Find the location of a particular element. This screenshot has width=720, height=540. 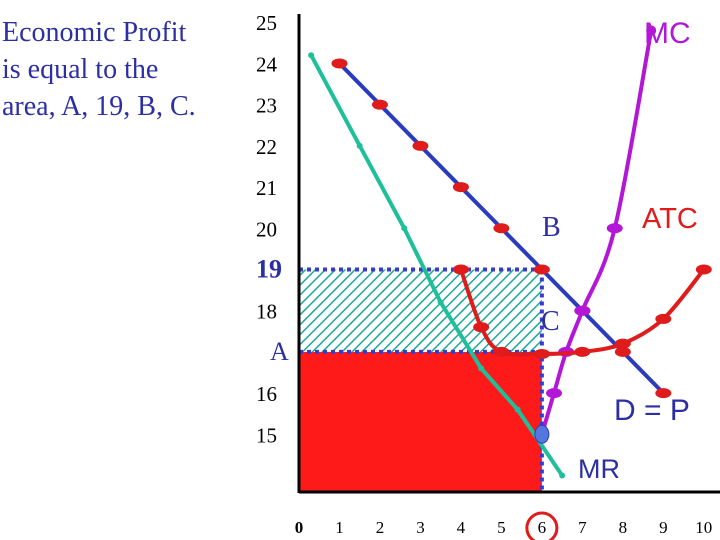

x-tick-label: 2 is located at coordinates (380, 527).